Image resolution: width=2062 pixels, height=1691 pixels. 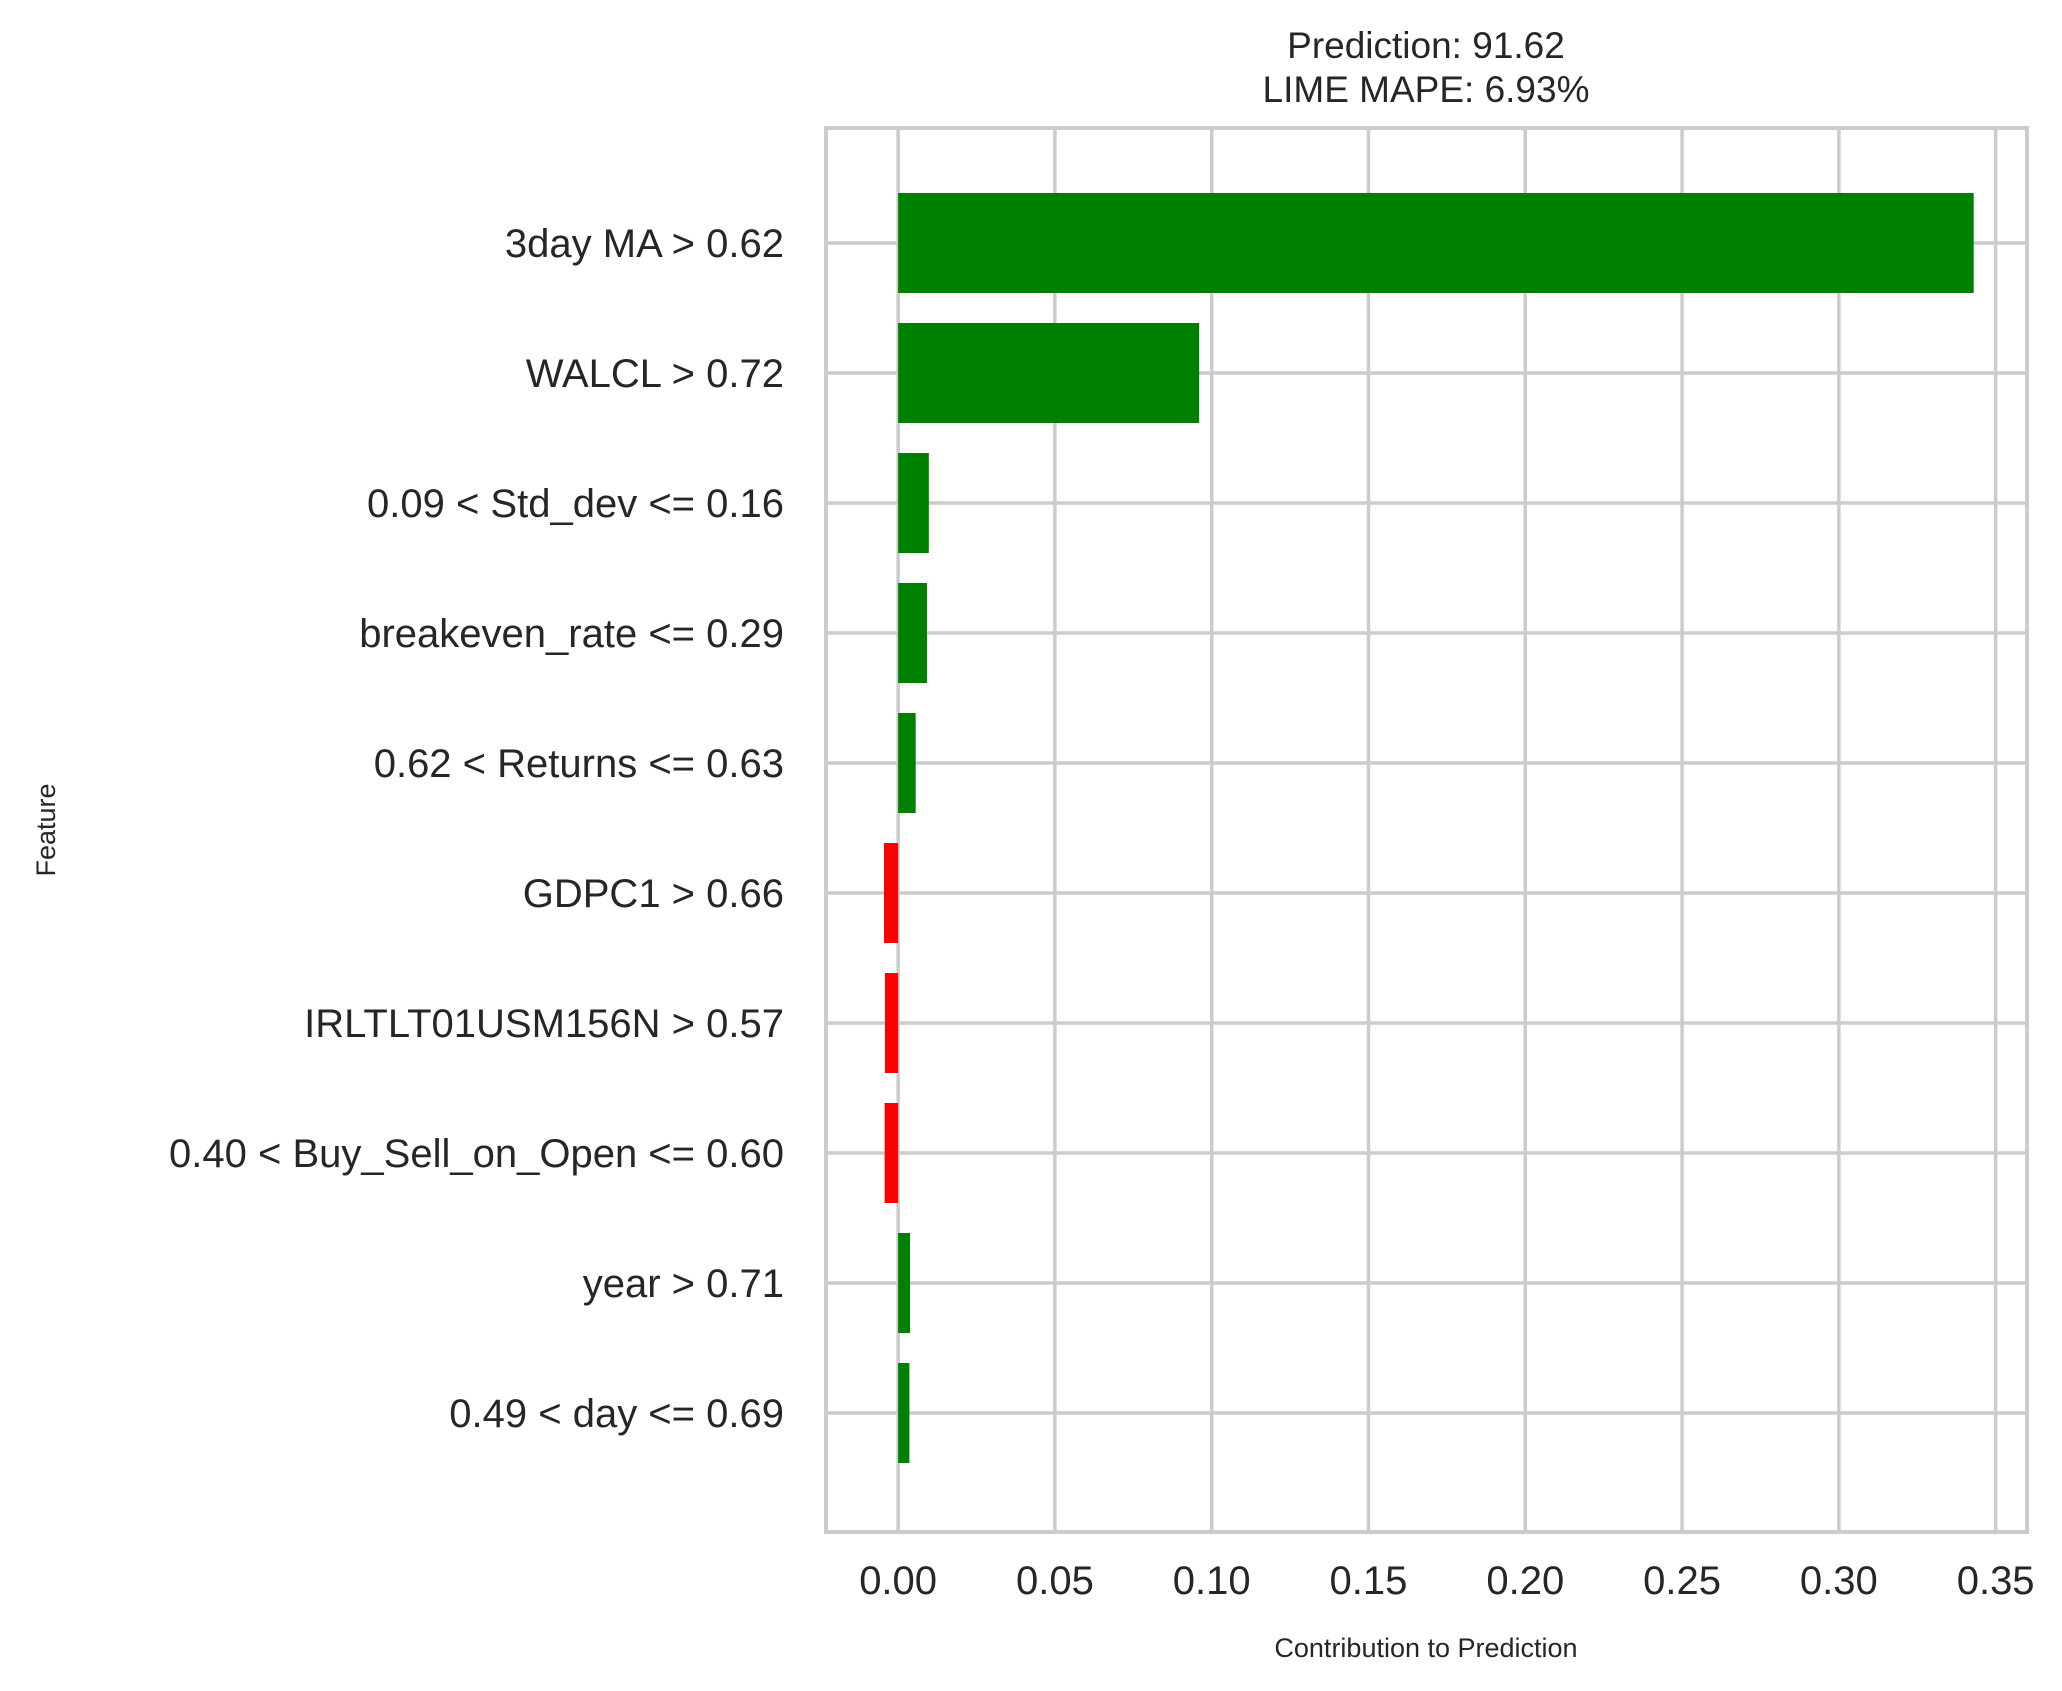 What do you see at coordinates (1369, 1581) in the screenshot?
I see `x-tick-label: 0.15` at bounding box center [1369, 1581].